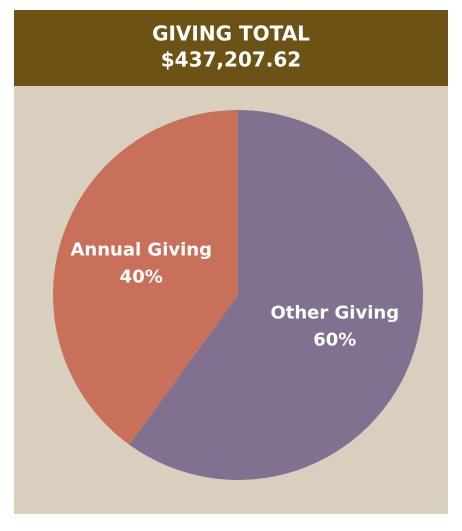 Image resolution: width=462 pixels, height=531 pixels. Describe the element at coordinates (141, 250) in the screenshot. I see `slice-label: Annual Giving` at that location.